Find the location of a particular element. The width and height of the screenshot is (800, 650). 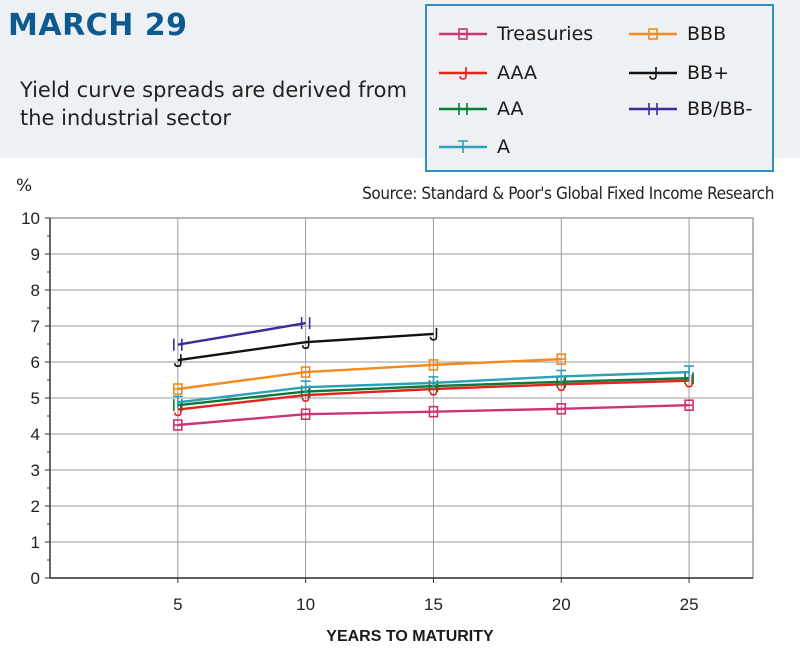

y-tick-label: 9 is located at coordinates (35, 254).